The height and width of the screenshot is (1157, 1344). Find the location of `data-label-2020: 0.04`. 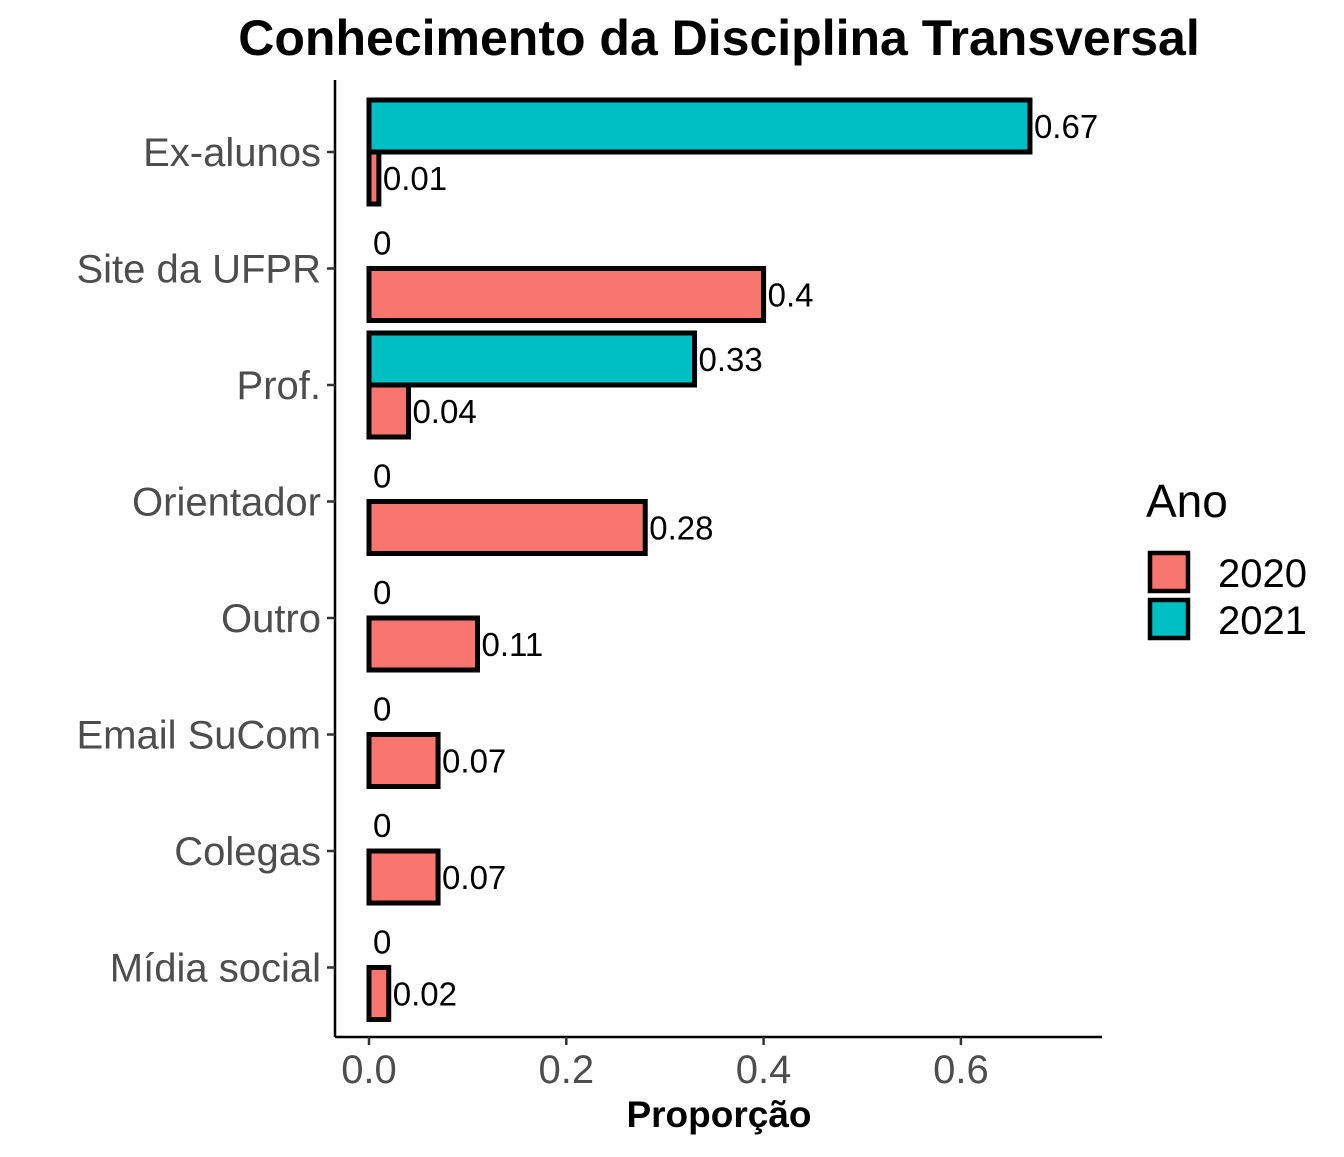

data-label-2020: 0.04 is located at coordinates (444, 411).